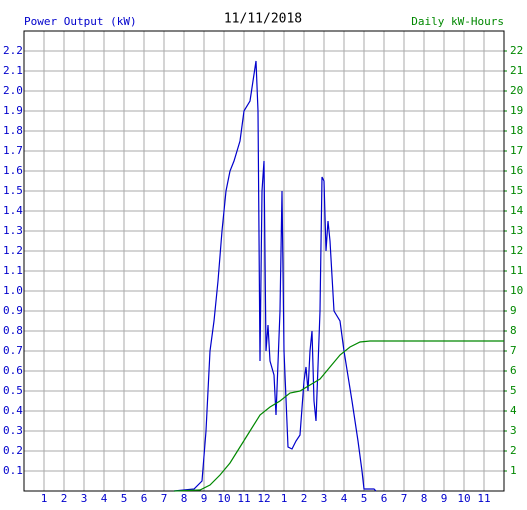  I want to click on y2-tick-label: 12, so click(516, 250).